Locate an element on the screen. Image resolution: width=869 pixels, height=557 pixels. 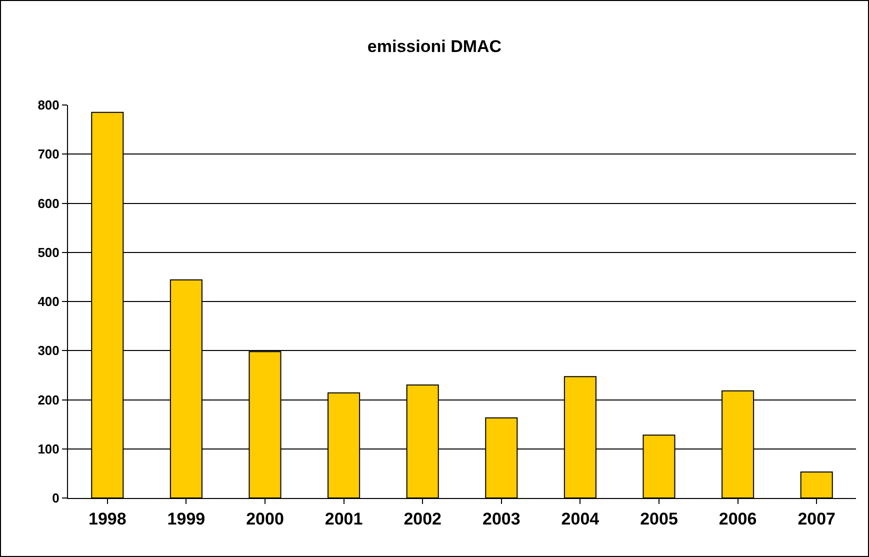
x-tick-label: 2003 is located at coordinates (501, 518).